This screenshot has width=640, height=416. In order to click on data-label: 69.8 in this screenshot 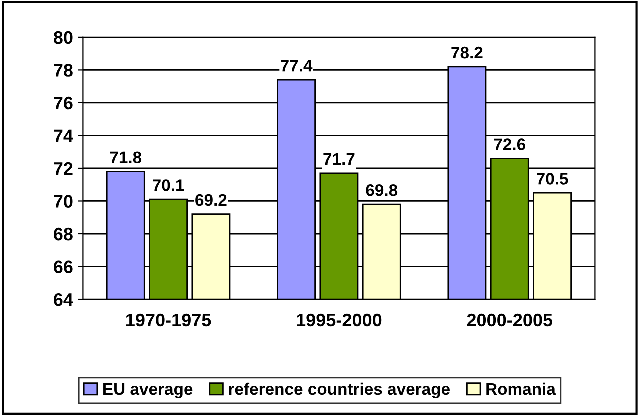, I will do `click(382, 190)`.